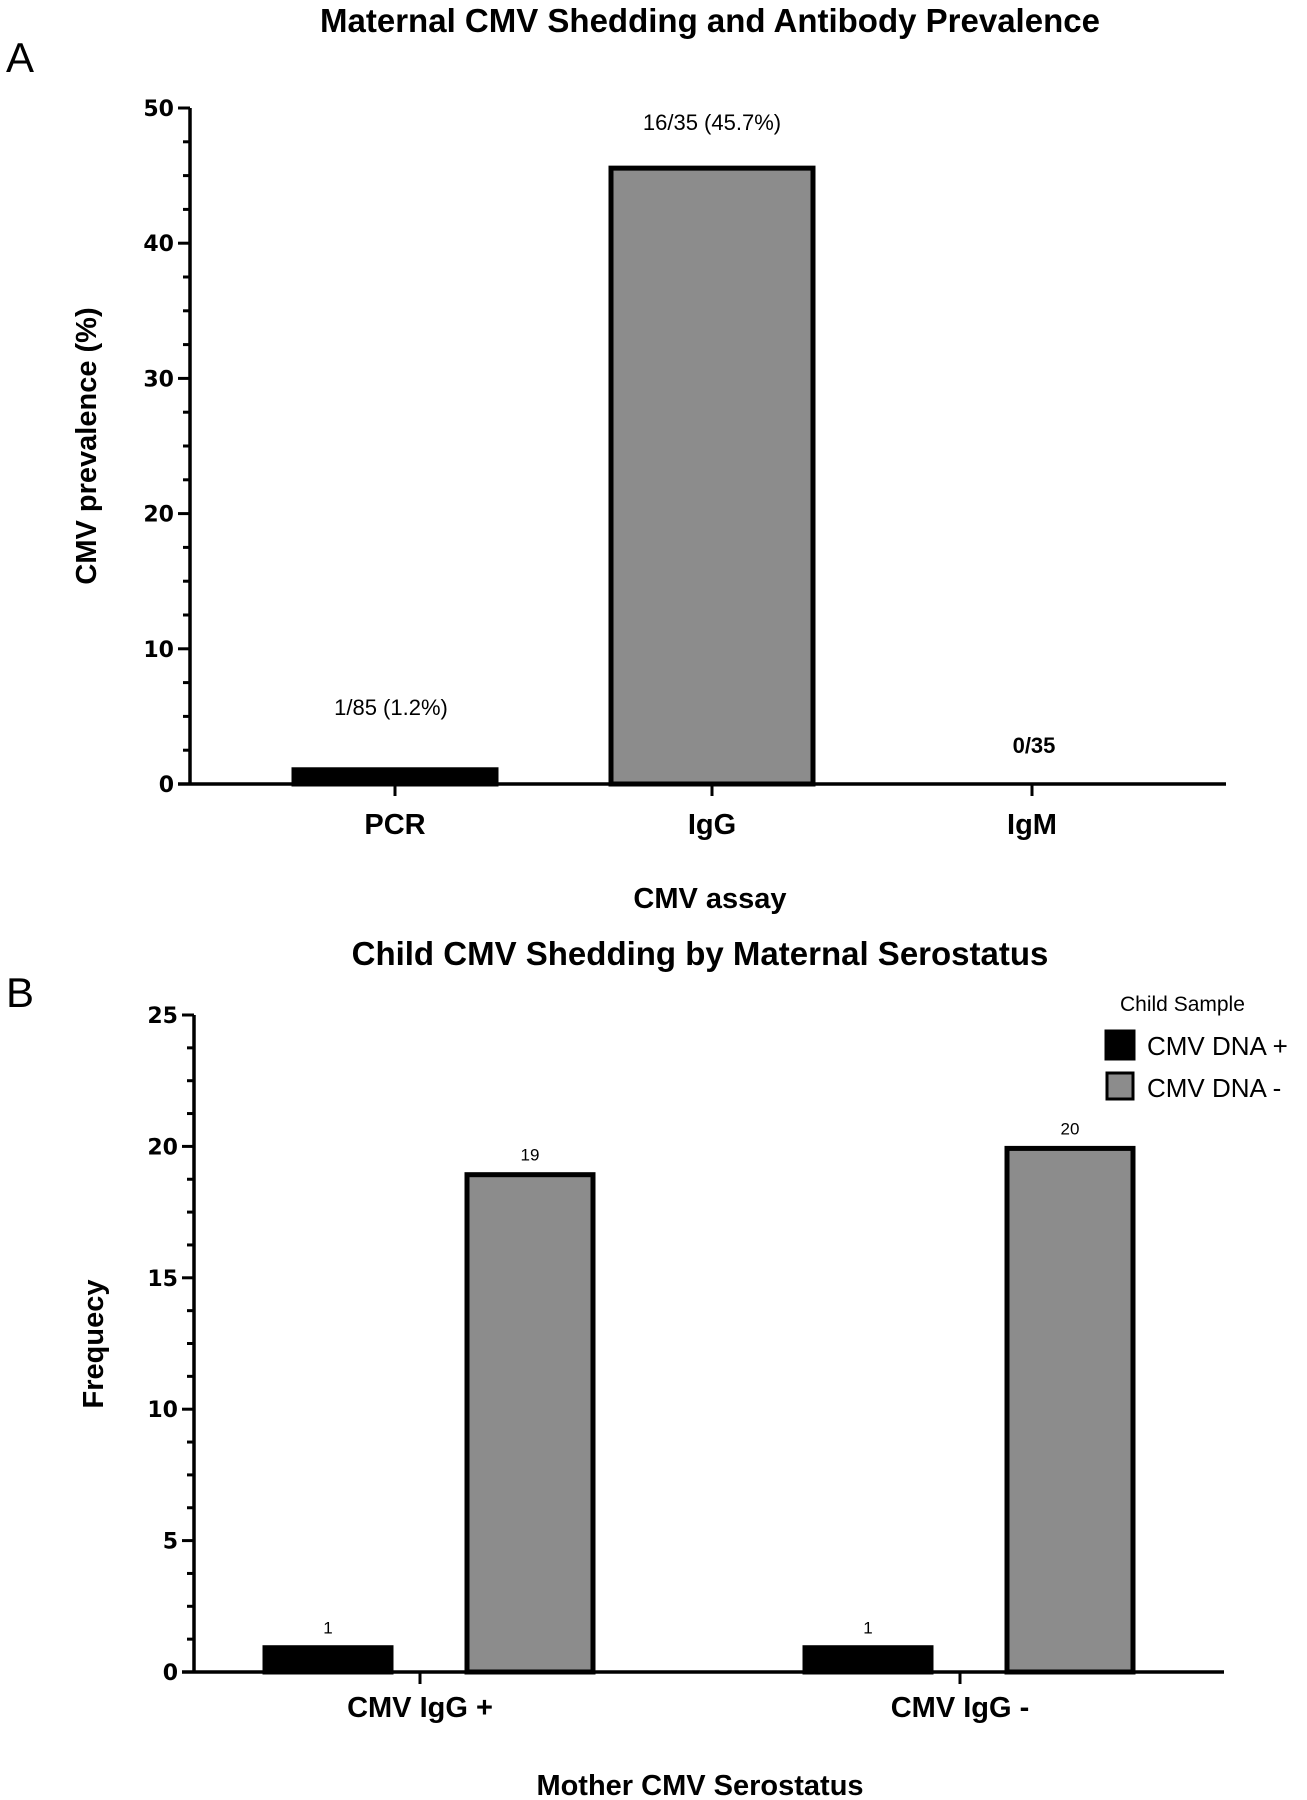  Describe the element at coordinates (20, 992) in the screenshot. I see `panel-b-letter: B` at that location.